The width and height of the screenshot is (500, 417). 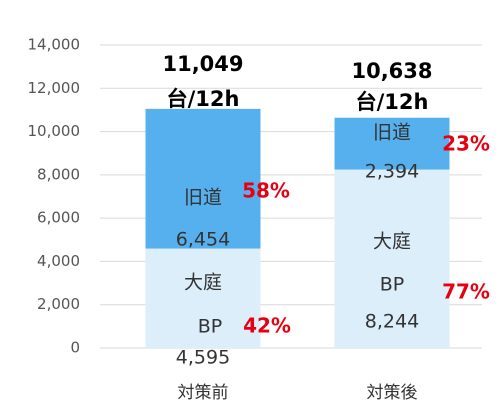 I want to click on y-tick-label: 6,000, so click(x=58, y=218).